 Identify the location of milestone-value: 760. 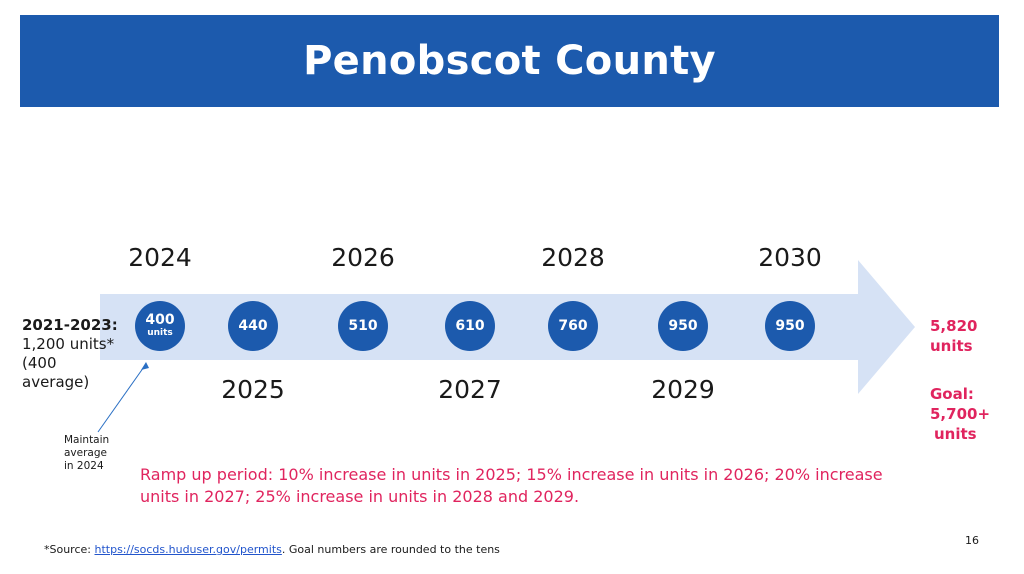
(573, 325).